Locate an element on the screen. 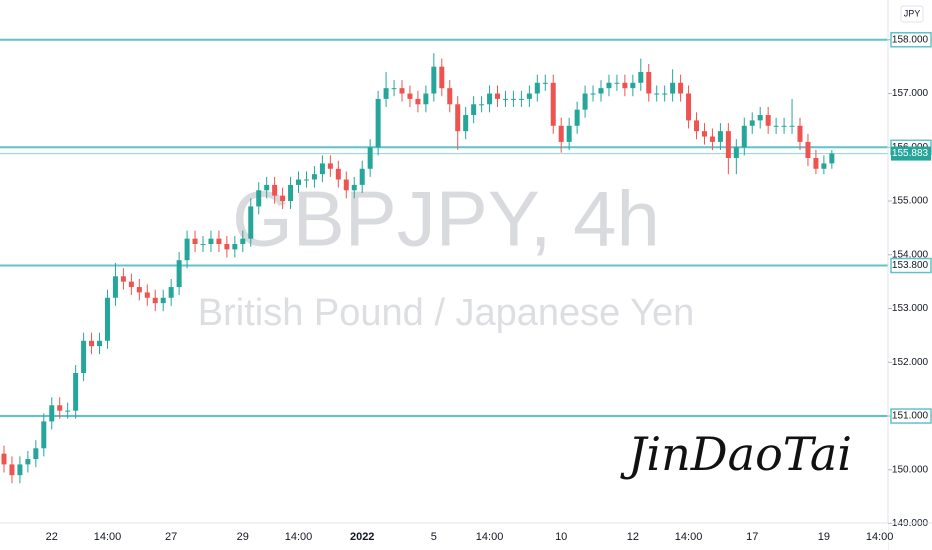  x-tick-label: 12 is located at coordinates (633, 537).